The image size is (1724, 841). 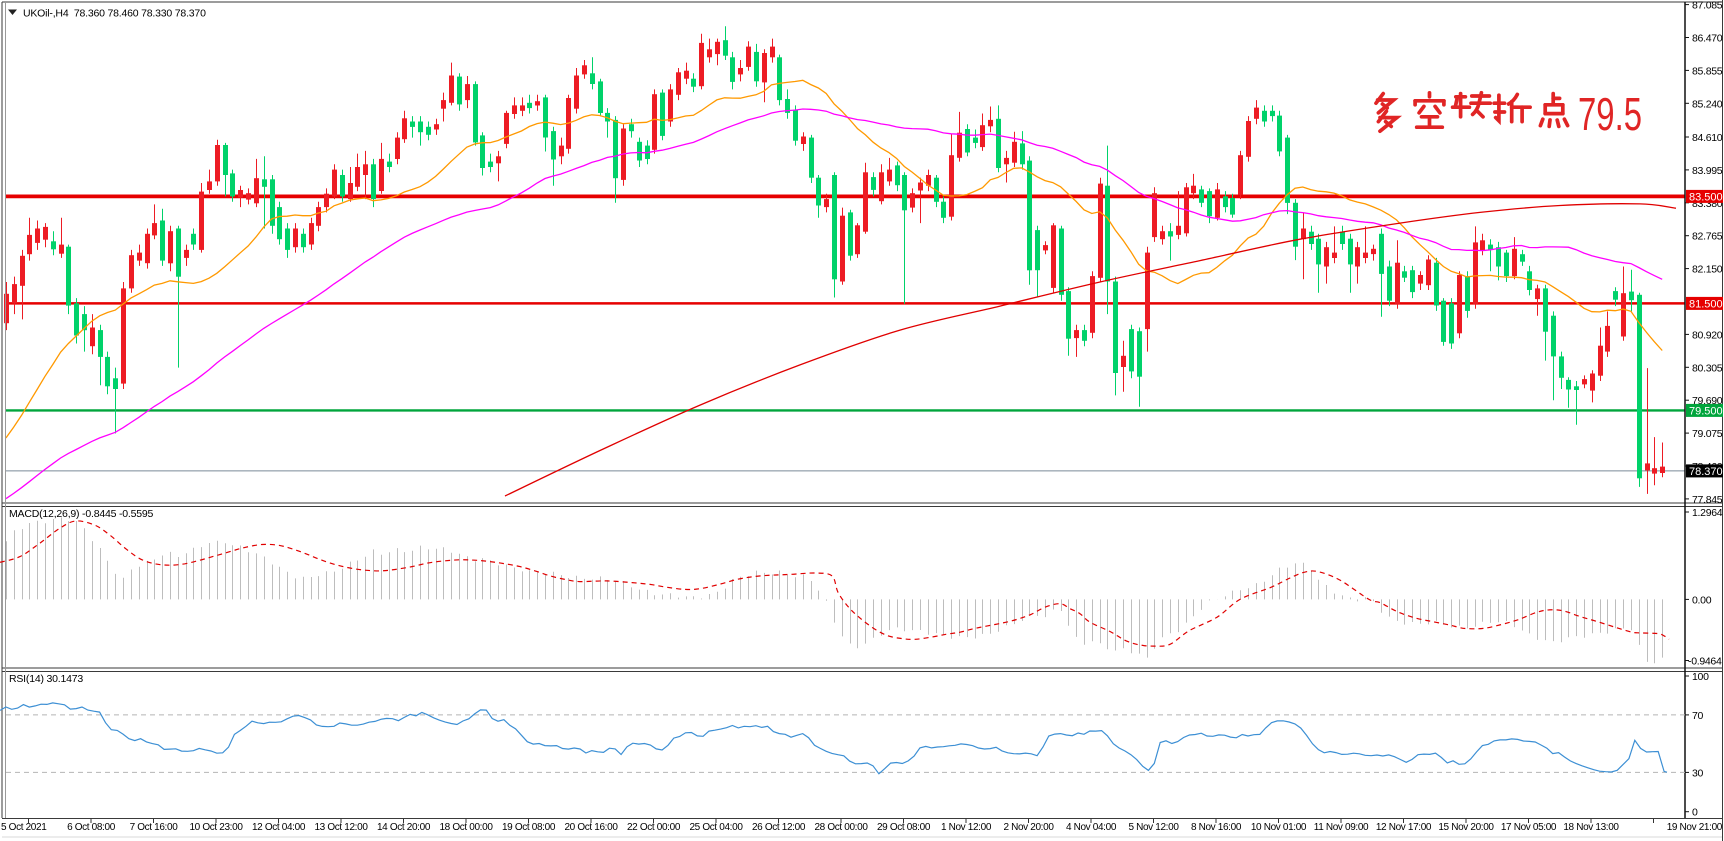 I want to click on svg-text: 28 Oct 00:00, so click(x=841, y=827).